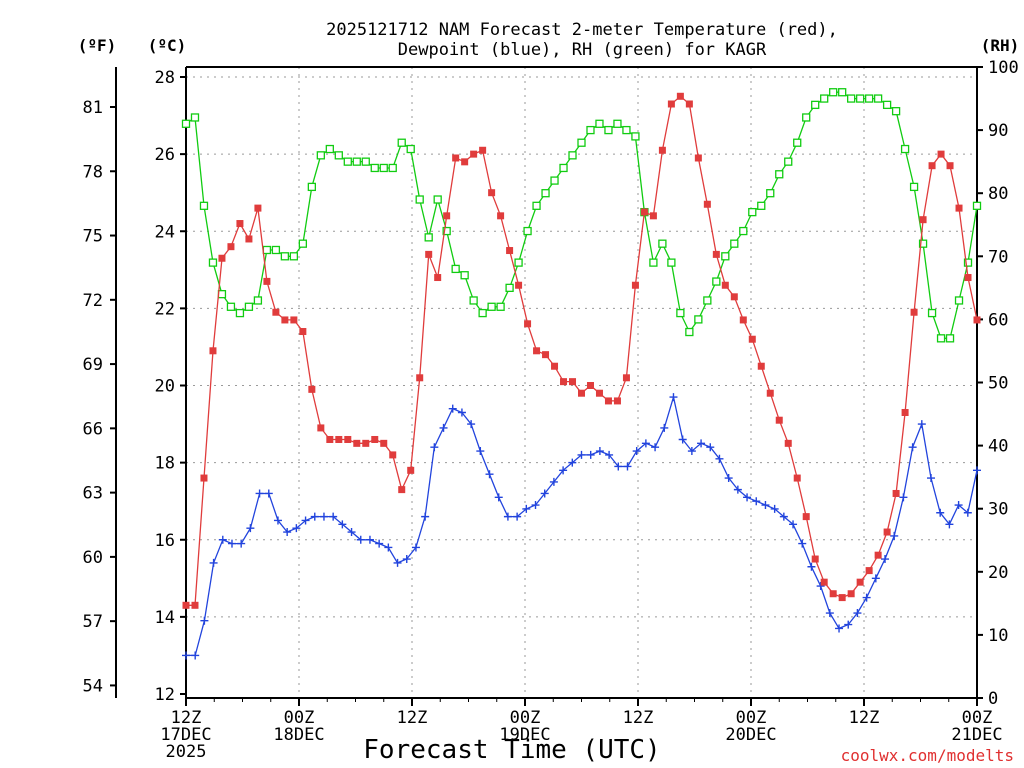  I want to click on rh-tick-label: 40, so click(998, 447).